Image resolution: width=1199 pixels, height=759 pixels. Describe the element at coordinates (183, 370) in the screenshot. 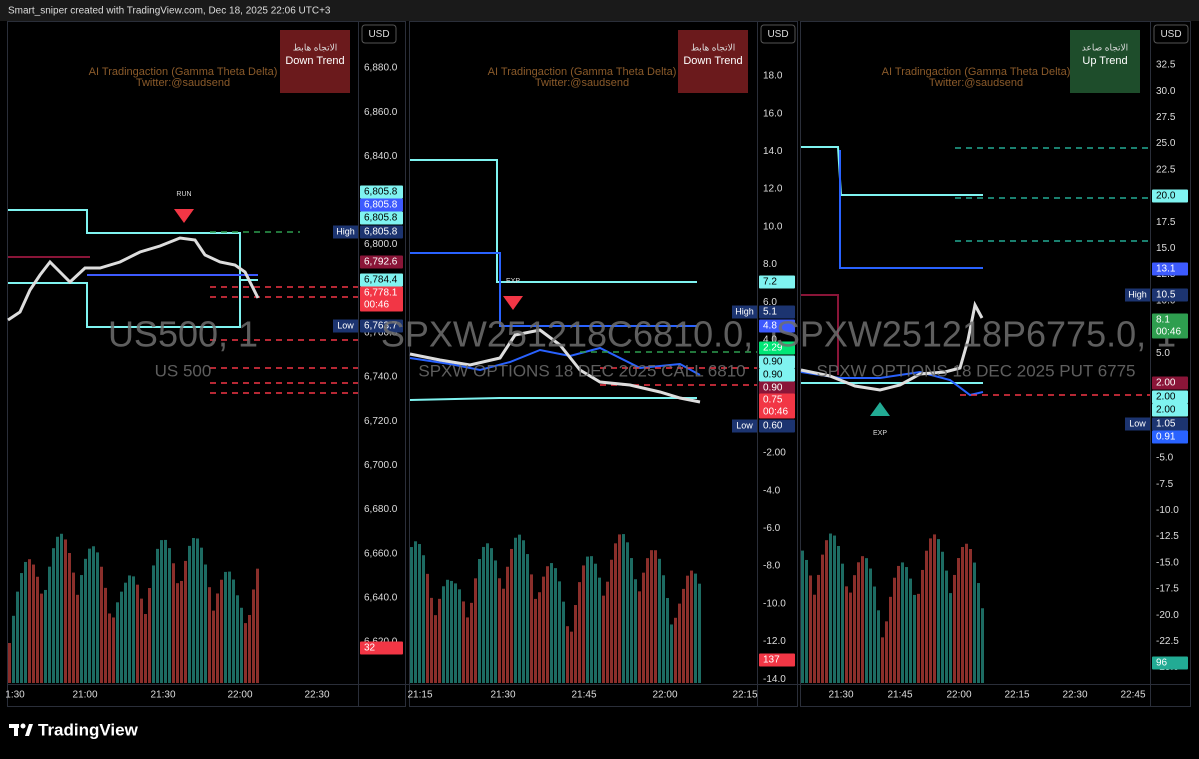

I see `watermark-subtitle: US 500` at that location.